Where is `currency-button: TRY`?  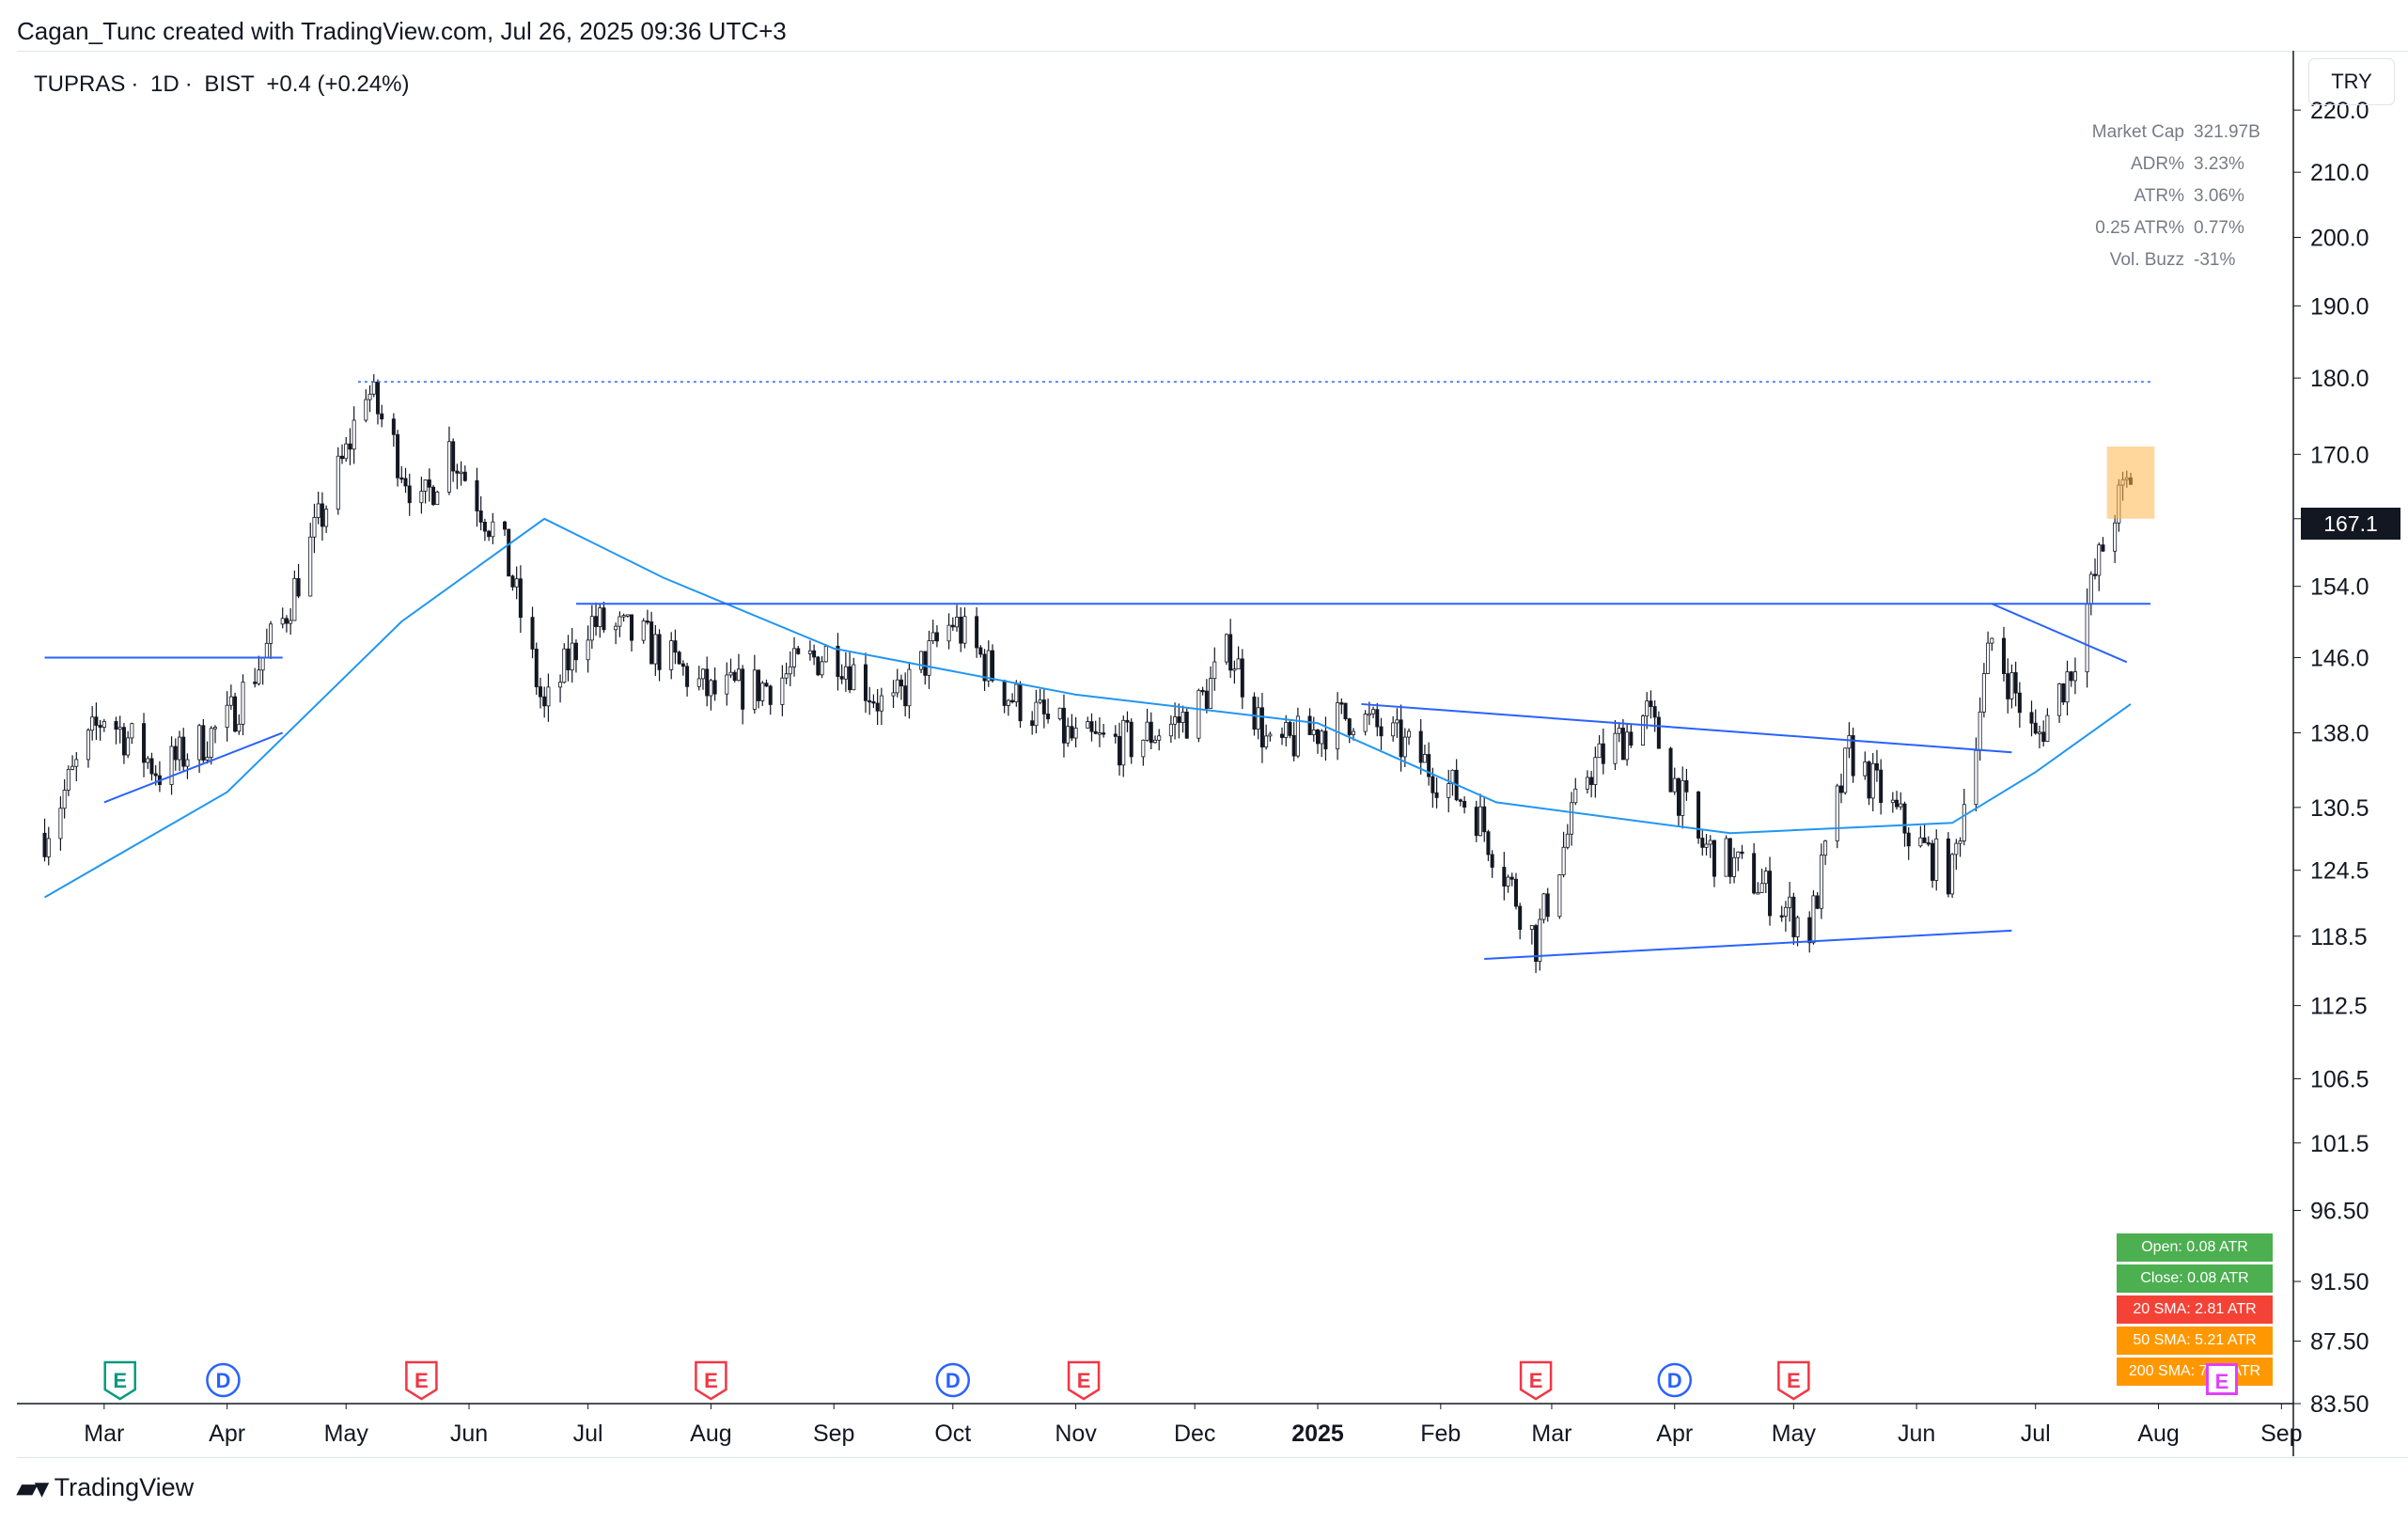 currency-button: TRY is located at coordinates (2351, 81).